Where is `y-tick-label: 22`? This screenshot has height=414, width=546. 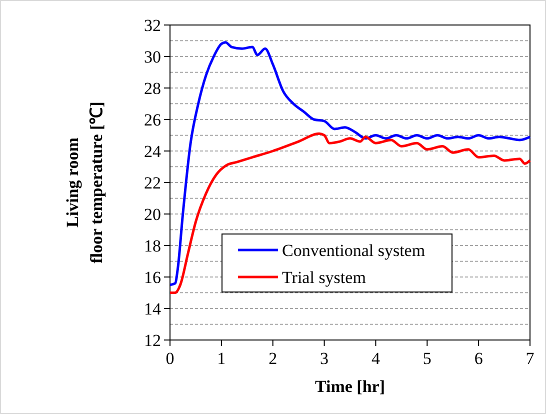 y-tick-label: 22 is located at coordinates (152, 182).